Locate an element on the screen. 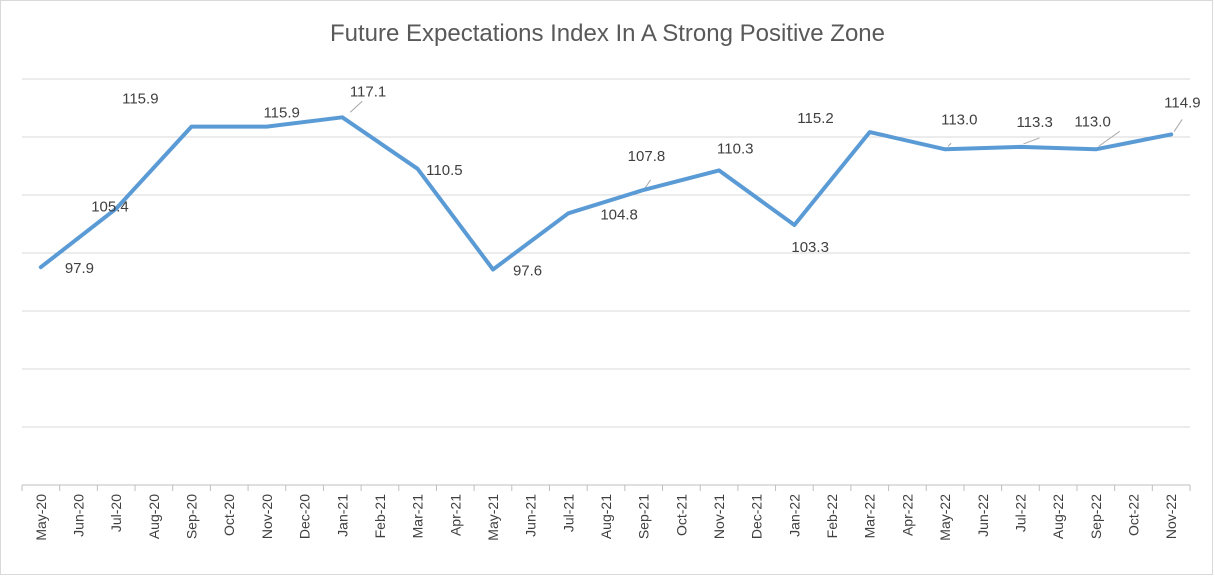 The height and width of the screenshot is (577, 1215). x-tick-label: May-21 is located at coordinates (493, 517).